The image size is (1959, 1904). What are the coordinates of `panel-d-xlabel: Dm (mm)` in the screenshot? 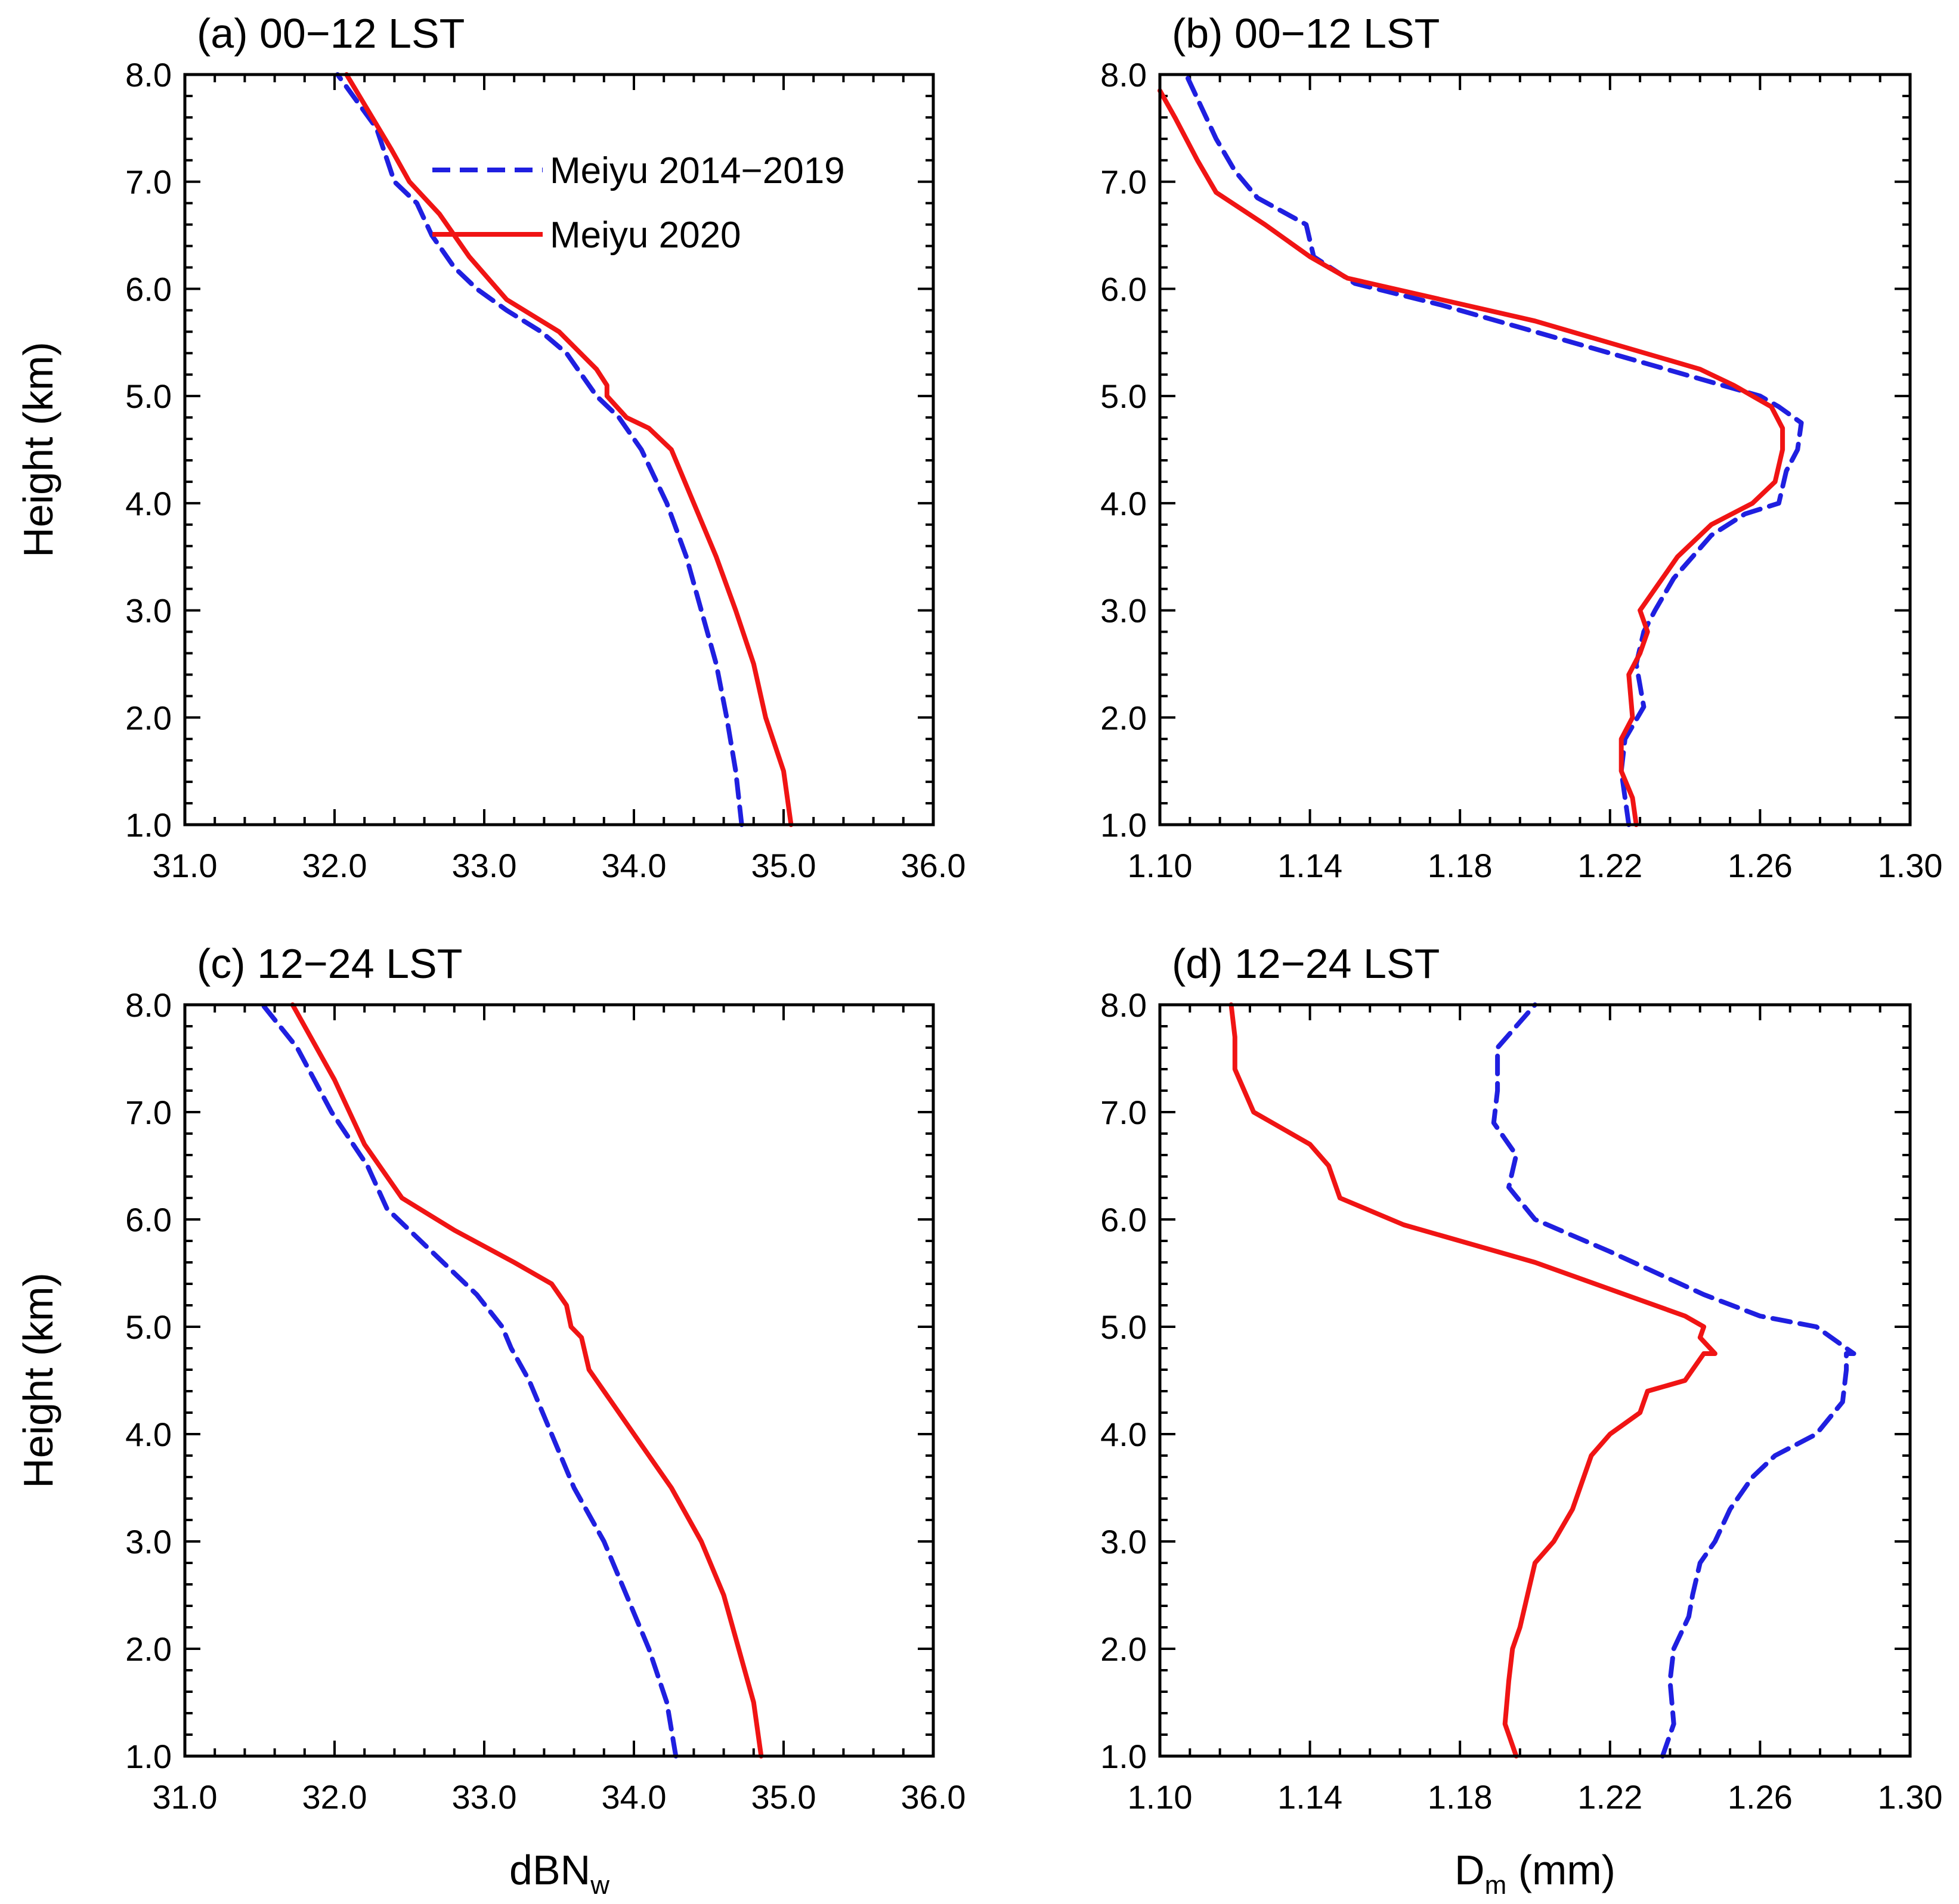 It's located at (1535, 1873).